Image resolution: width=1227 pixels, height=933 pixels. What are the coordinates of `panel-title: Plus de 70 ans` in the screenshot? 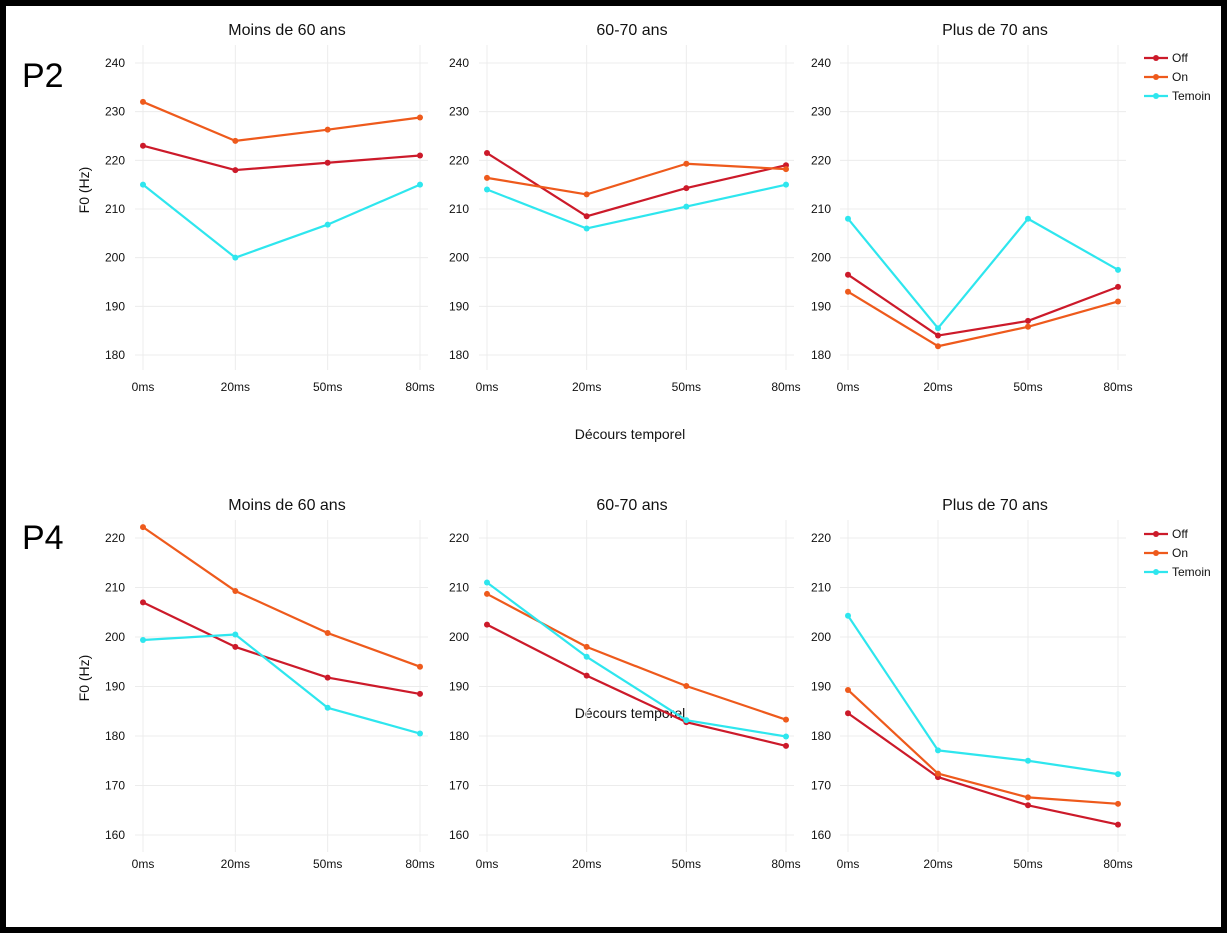 It's located at (995, 30).